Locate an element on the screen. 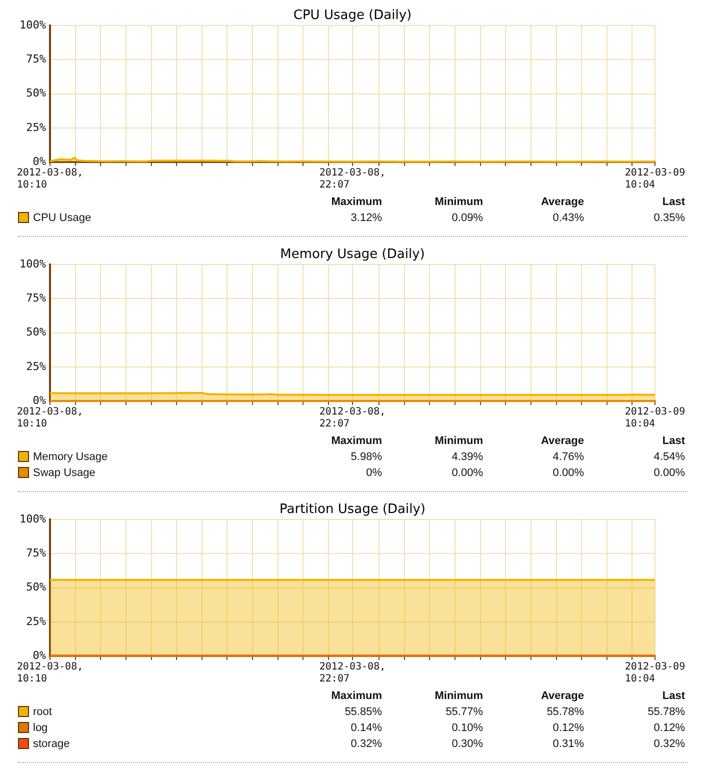 The width and height of the screenshot is (711, 768). legend-label: CPU Usage is located at coordinates (62, 218).